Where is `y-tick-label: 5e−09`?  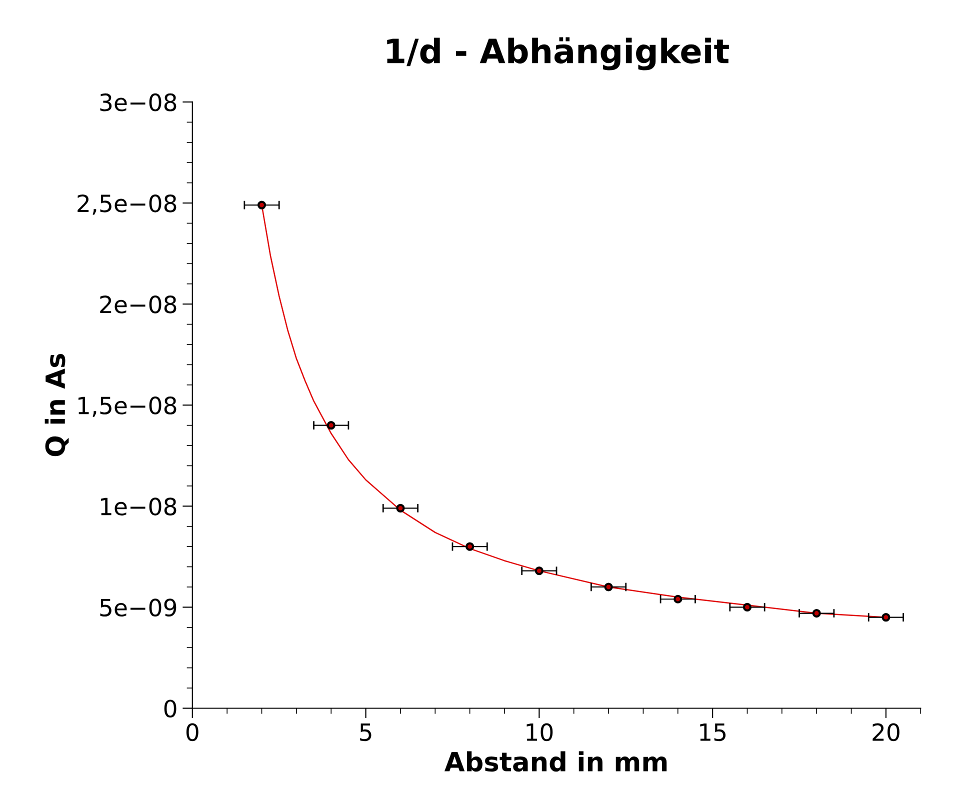 y-tick-label: 5e−09 is located at coordinates (138, 607).